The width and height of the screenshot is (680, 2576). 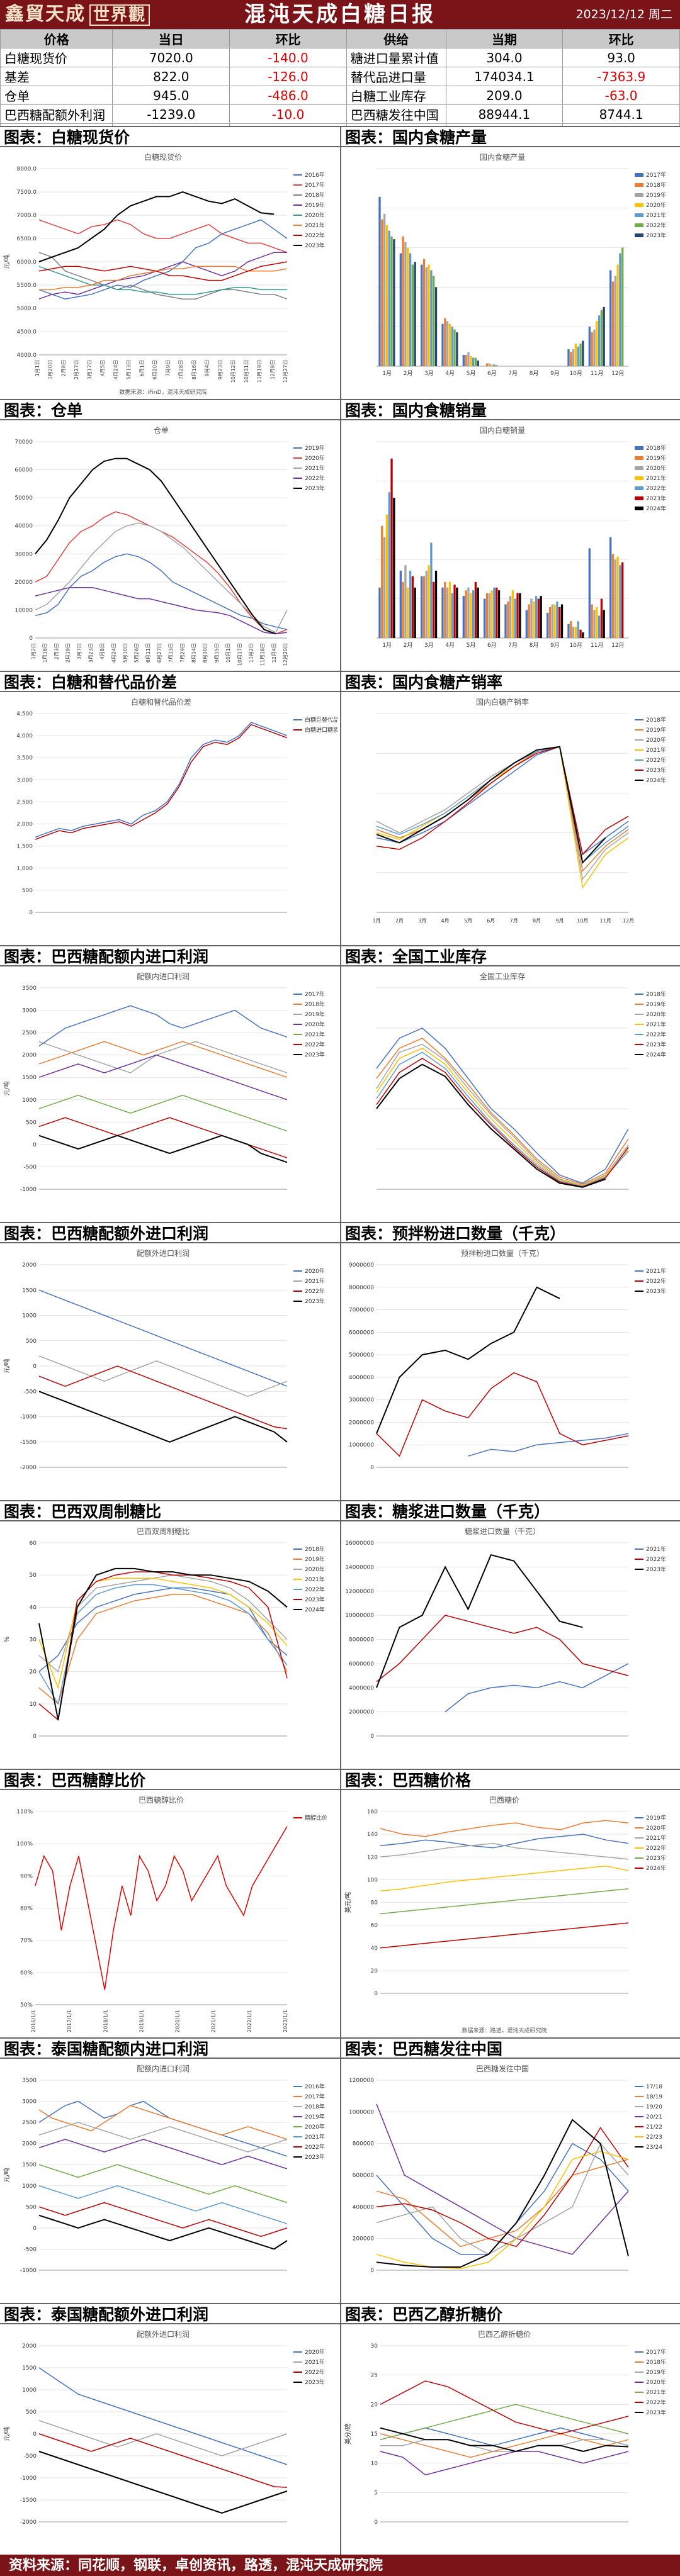 What do you see at coordinates (7, 1640) in the screenshot?
I see `chart-ylabel: %` at bounding box center [7, 1640].